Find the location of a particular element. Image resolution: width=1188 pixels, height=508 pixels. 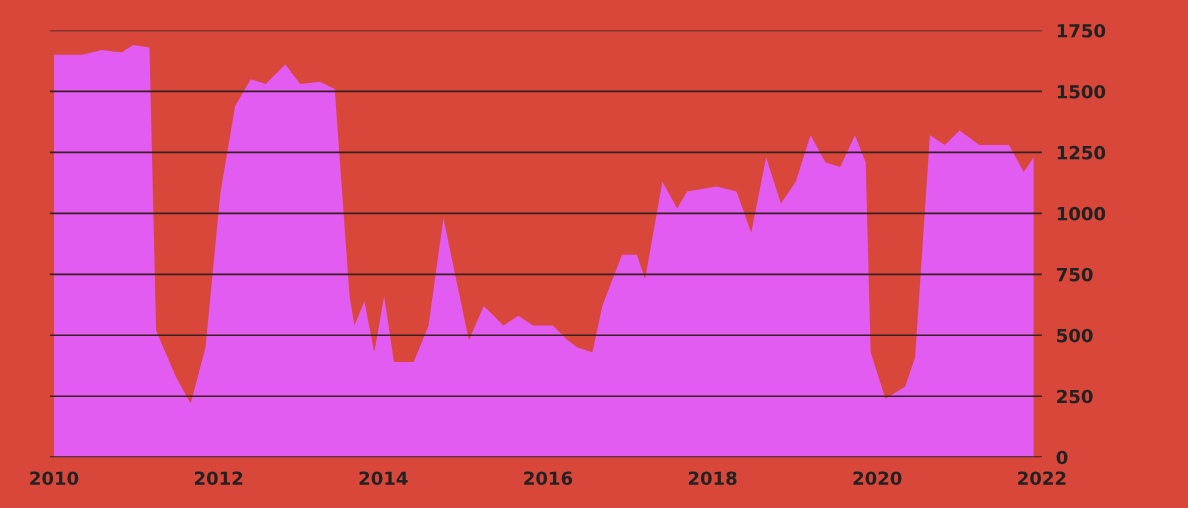

y-tick-label: 250 is located at coordinates (1075, 396).